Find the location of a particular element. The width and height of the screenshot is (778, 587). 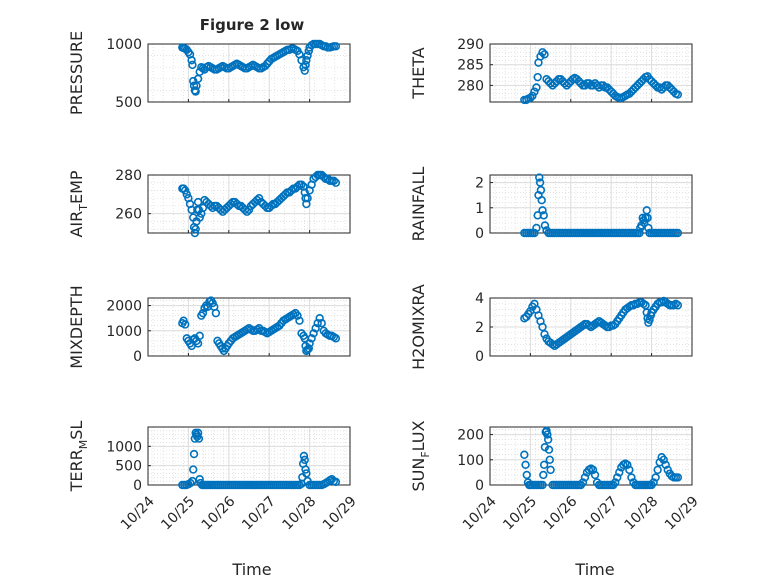

y-axis-label: H2OMIXRA is located at coordinates (418, 327).